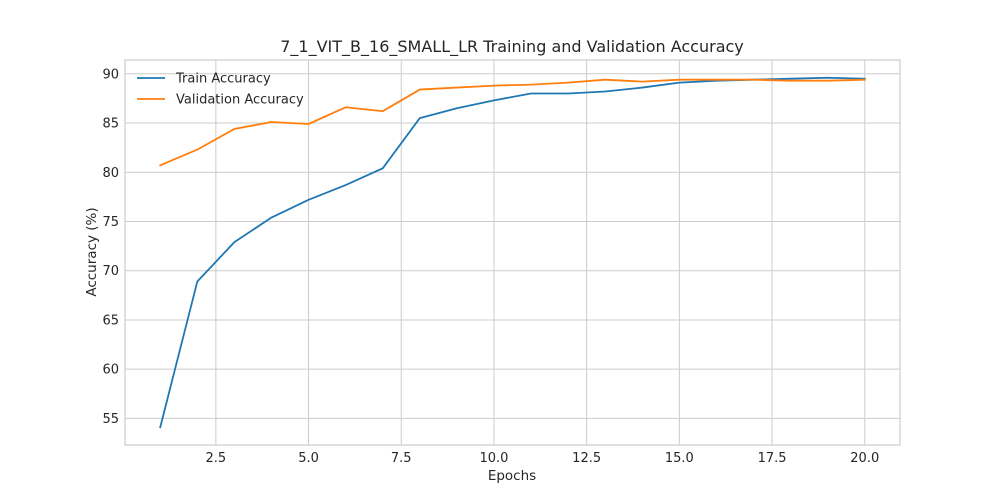 This screenshot has height=500, width=1000. What do you see at coordinates (110, 320) in the screenshot?
I see `y-tick-label: 65` at bounding box center [110, 320].